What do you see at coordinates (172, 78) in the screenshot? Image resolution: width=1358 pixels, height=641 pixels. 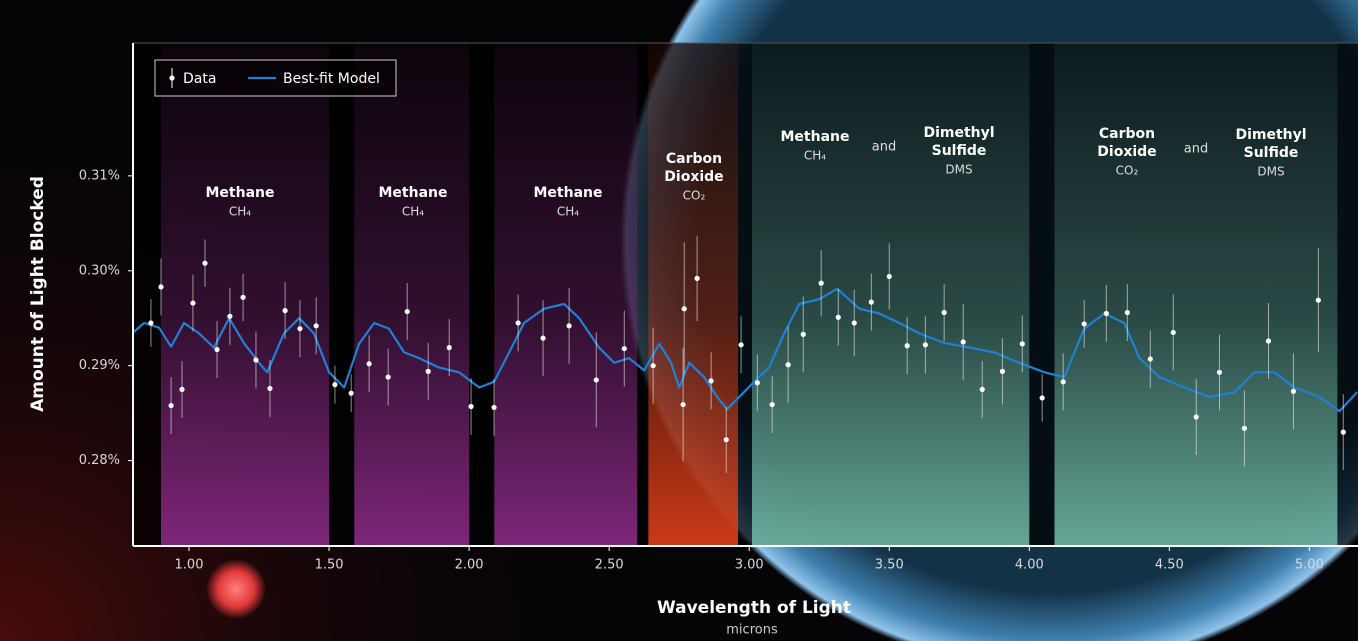 I see `legend-swatch` at bounding box center [172, 78].